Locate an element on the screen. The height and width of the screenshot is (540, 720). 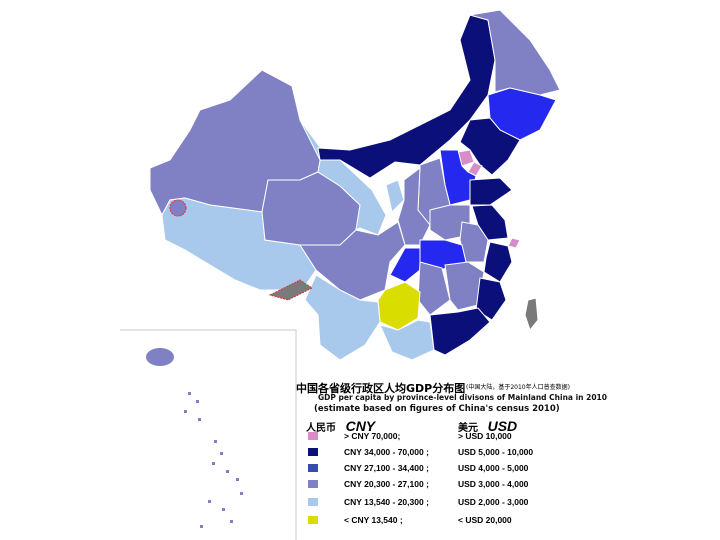
legend-usd-range: USD 3,000 - 4,000 is located at coordinates (493, 484).